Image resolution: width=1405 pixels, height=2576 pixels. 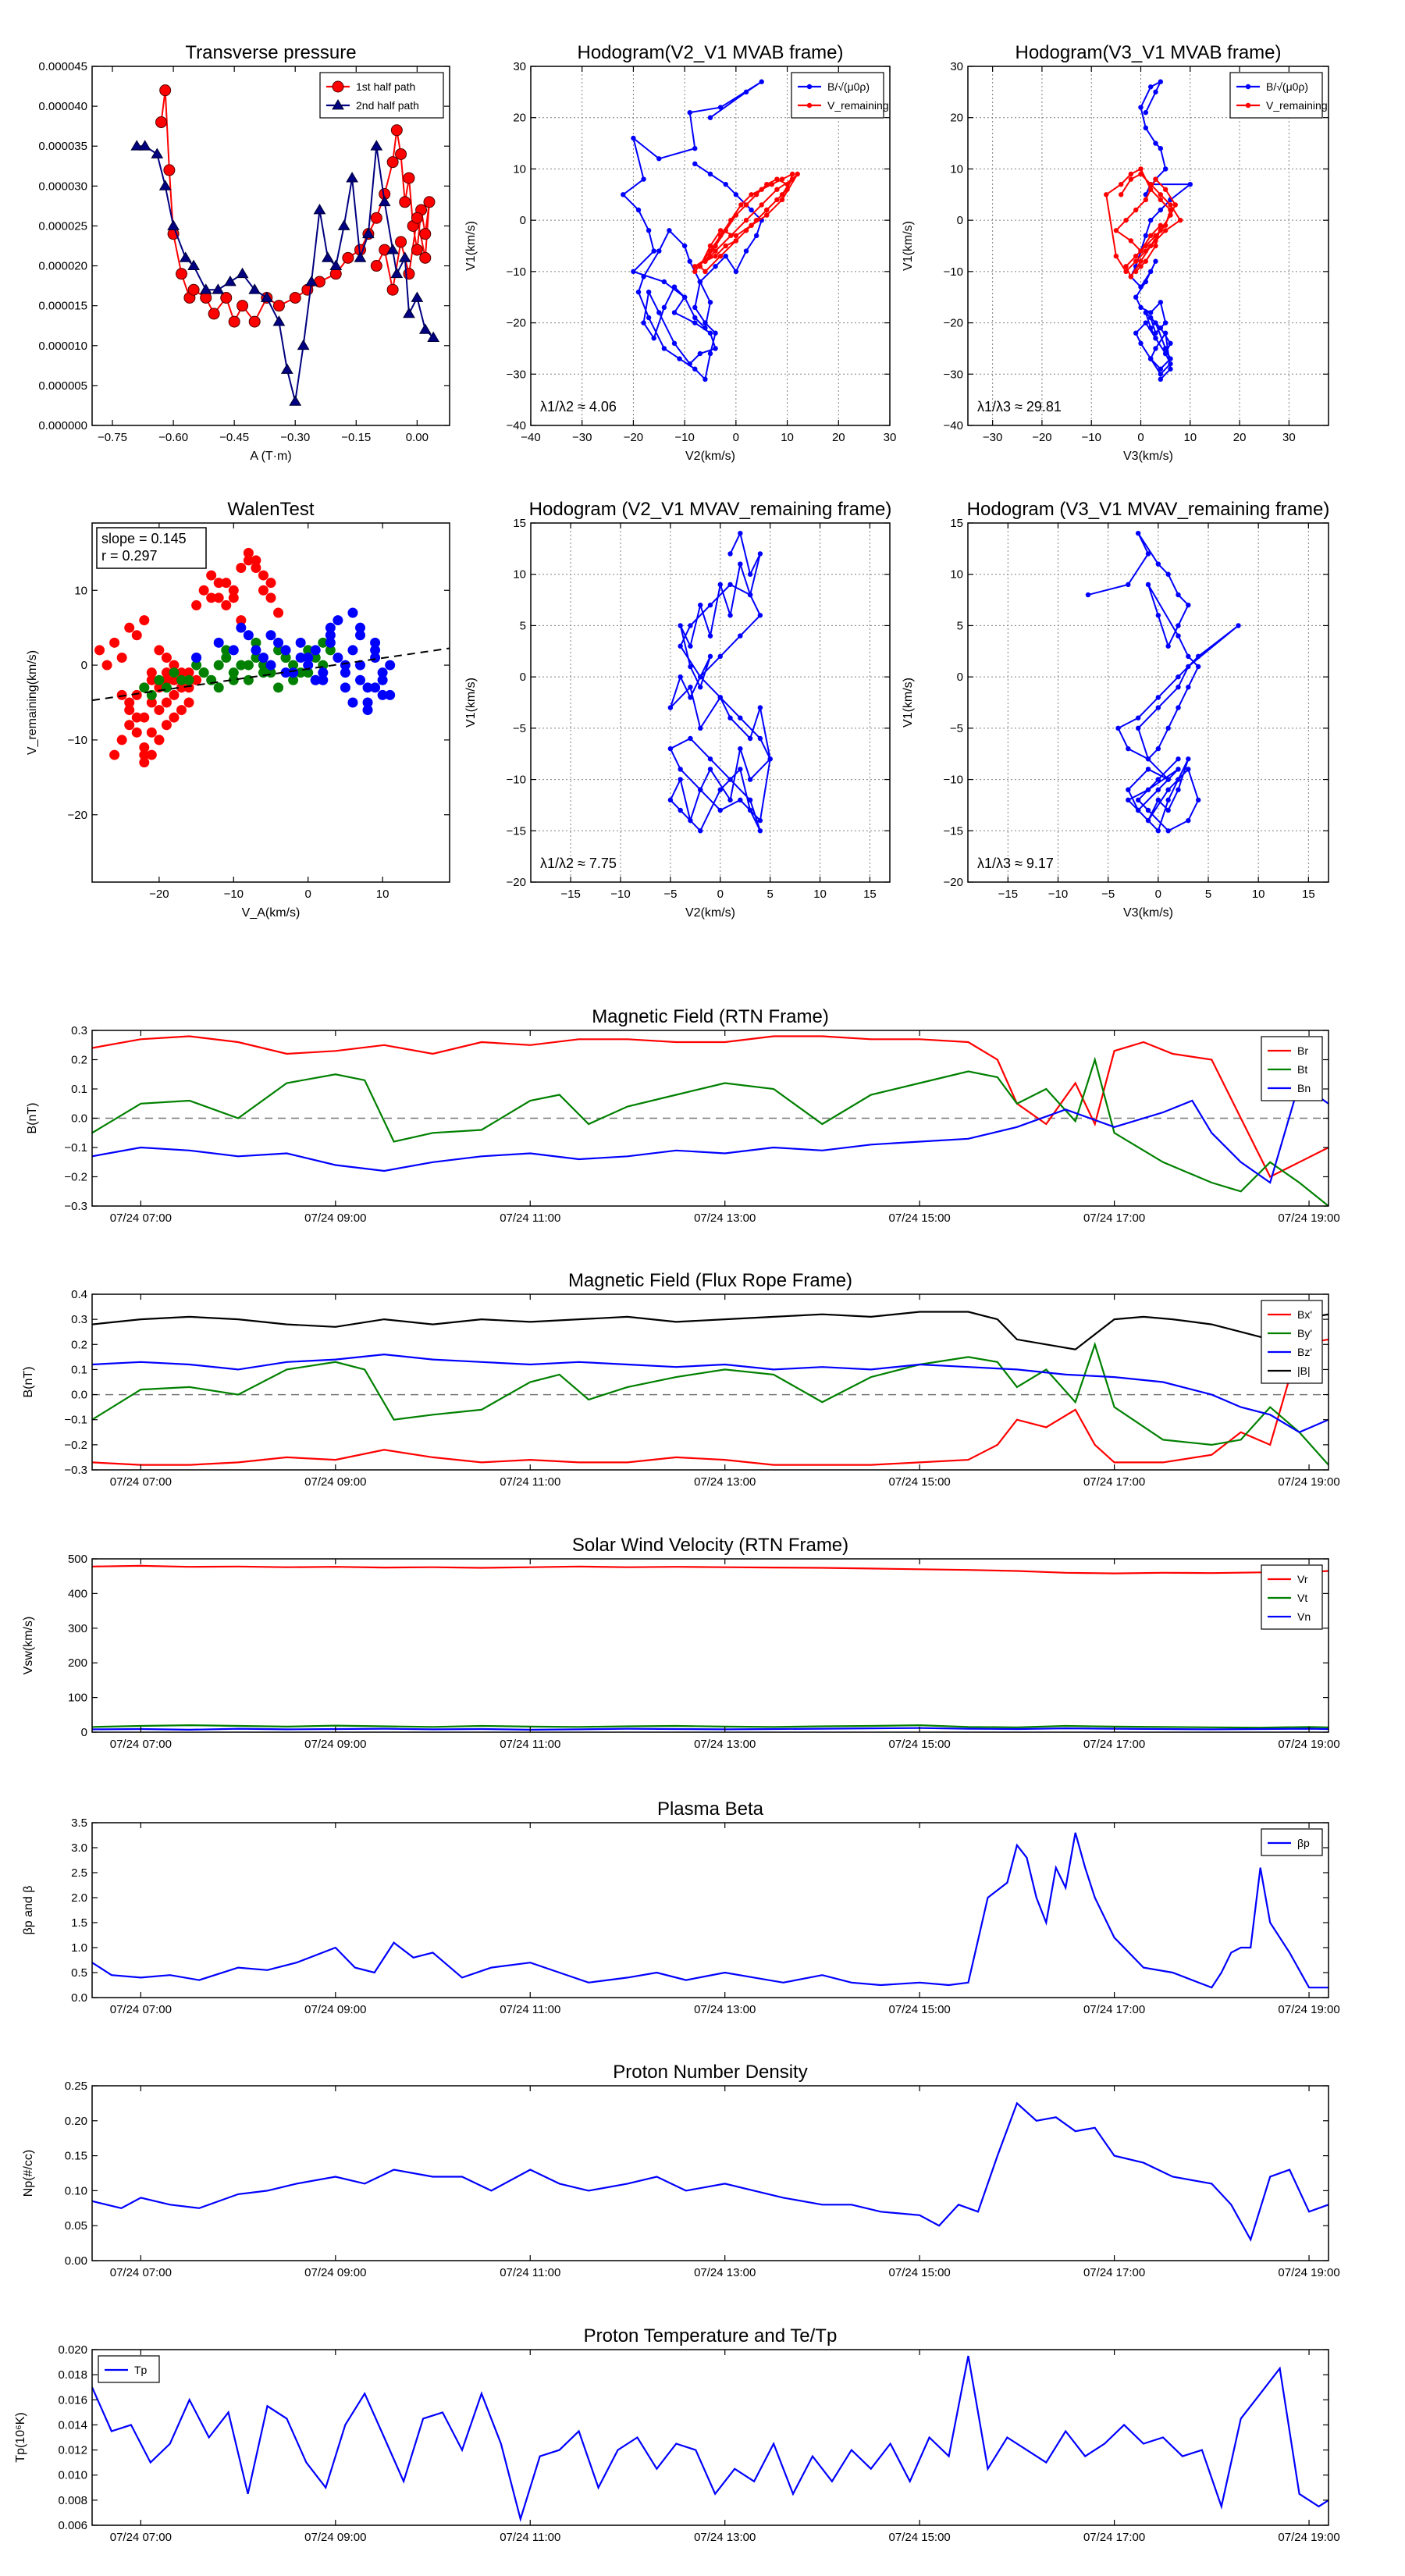 I want to click on chart-title: Proton Number Density, so click(x=710, y=2072).